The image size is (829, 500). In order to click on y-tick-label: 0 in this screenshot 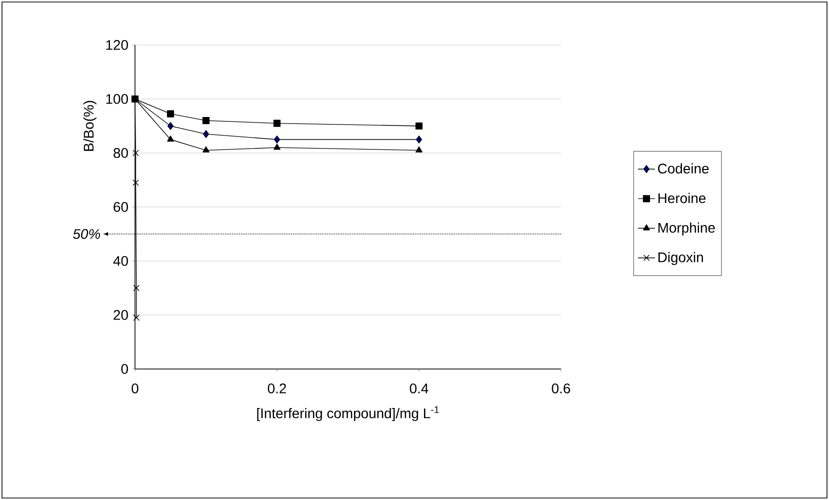, I will do `click(124, 369)`.